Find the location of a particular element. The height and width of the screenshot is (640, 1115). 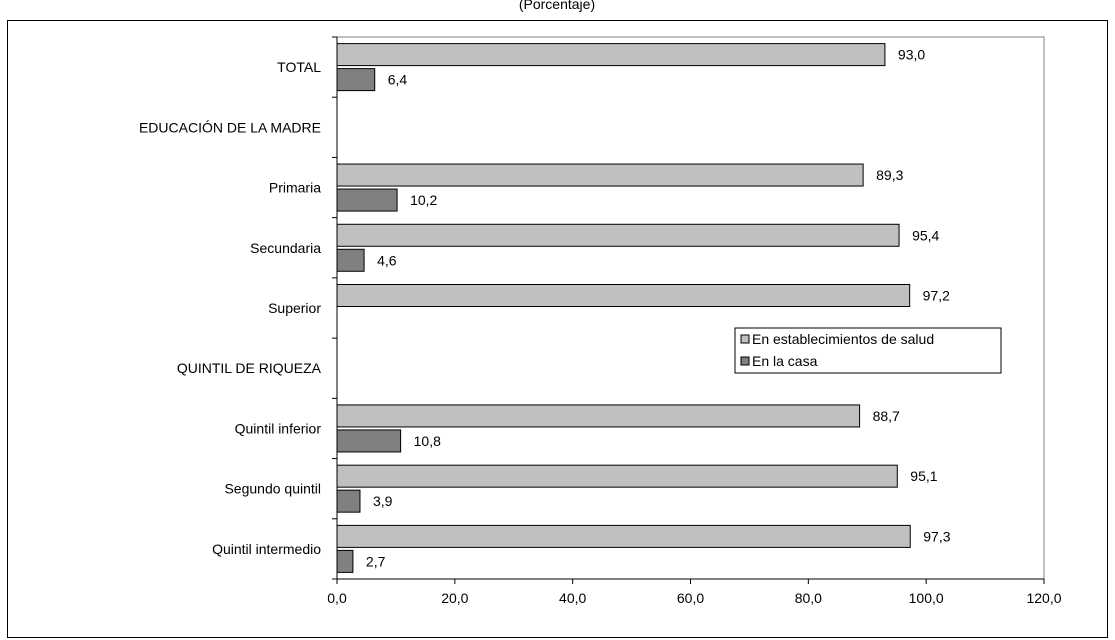

legend: En establecimientos de salud En la casa is located at coordinates (868, 350).